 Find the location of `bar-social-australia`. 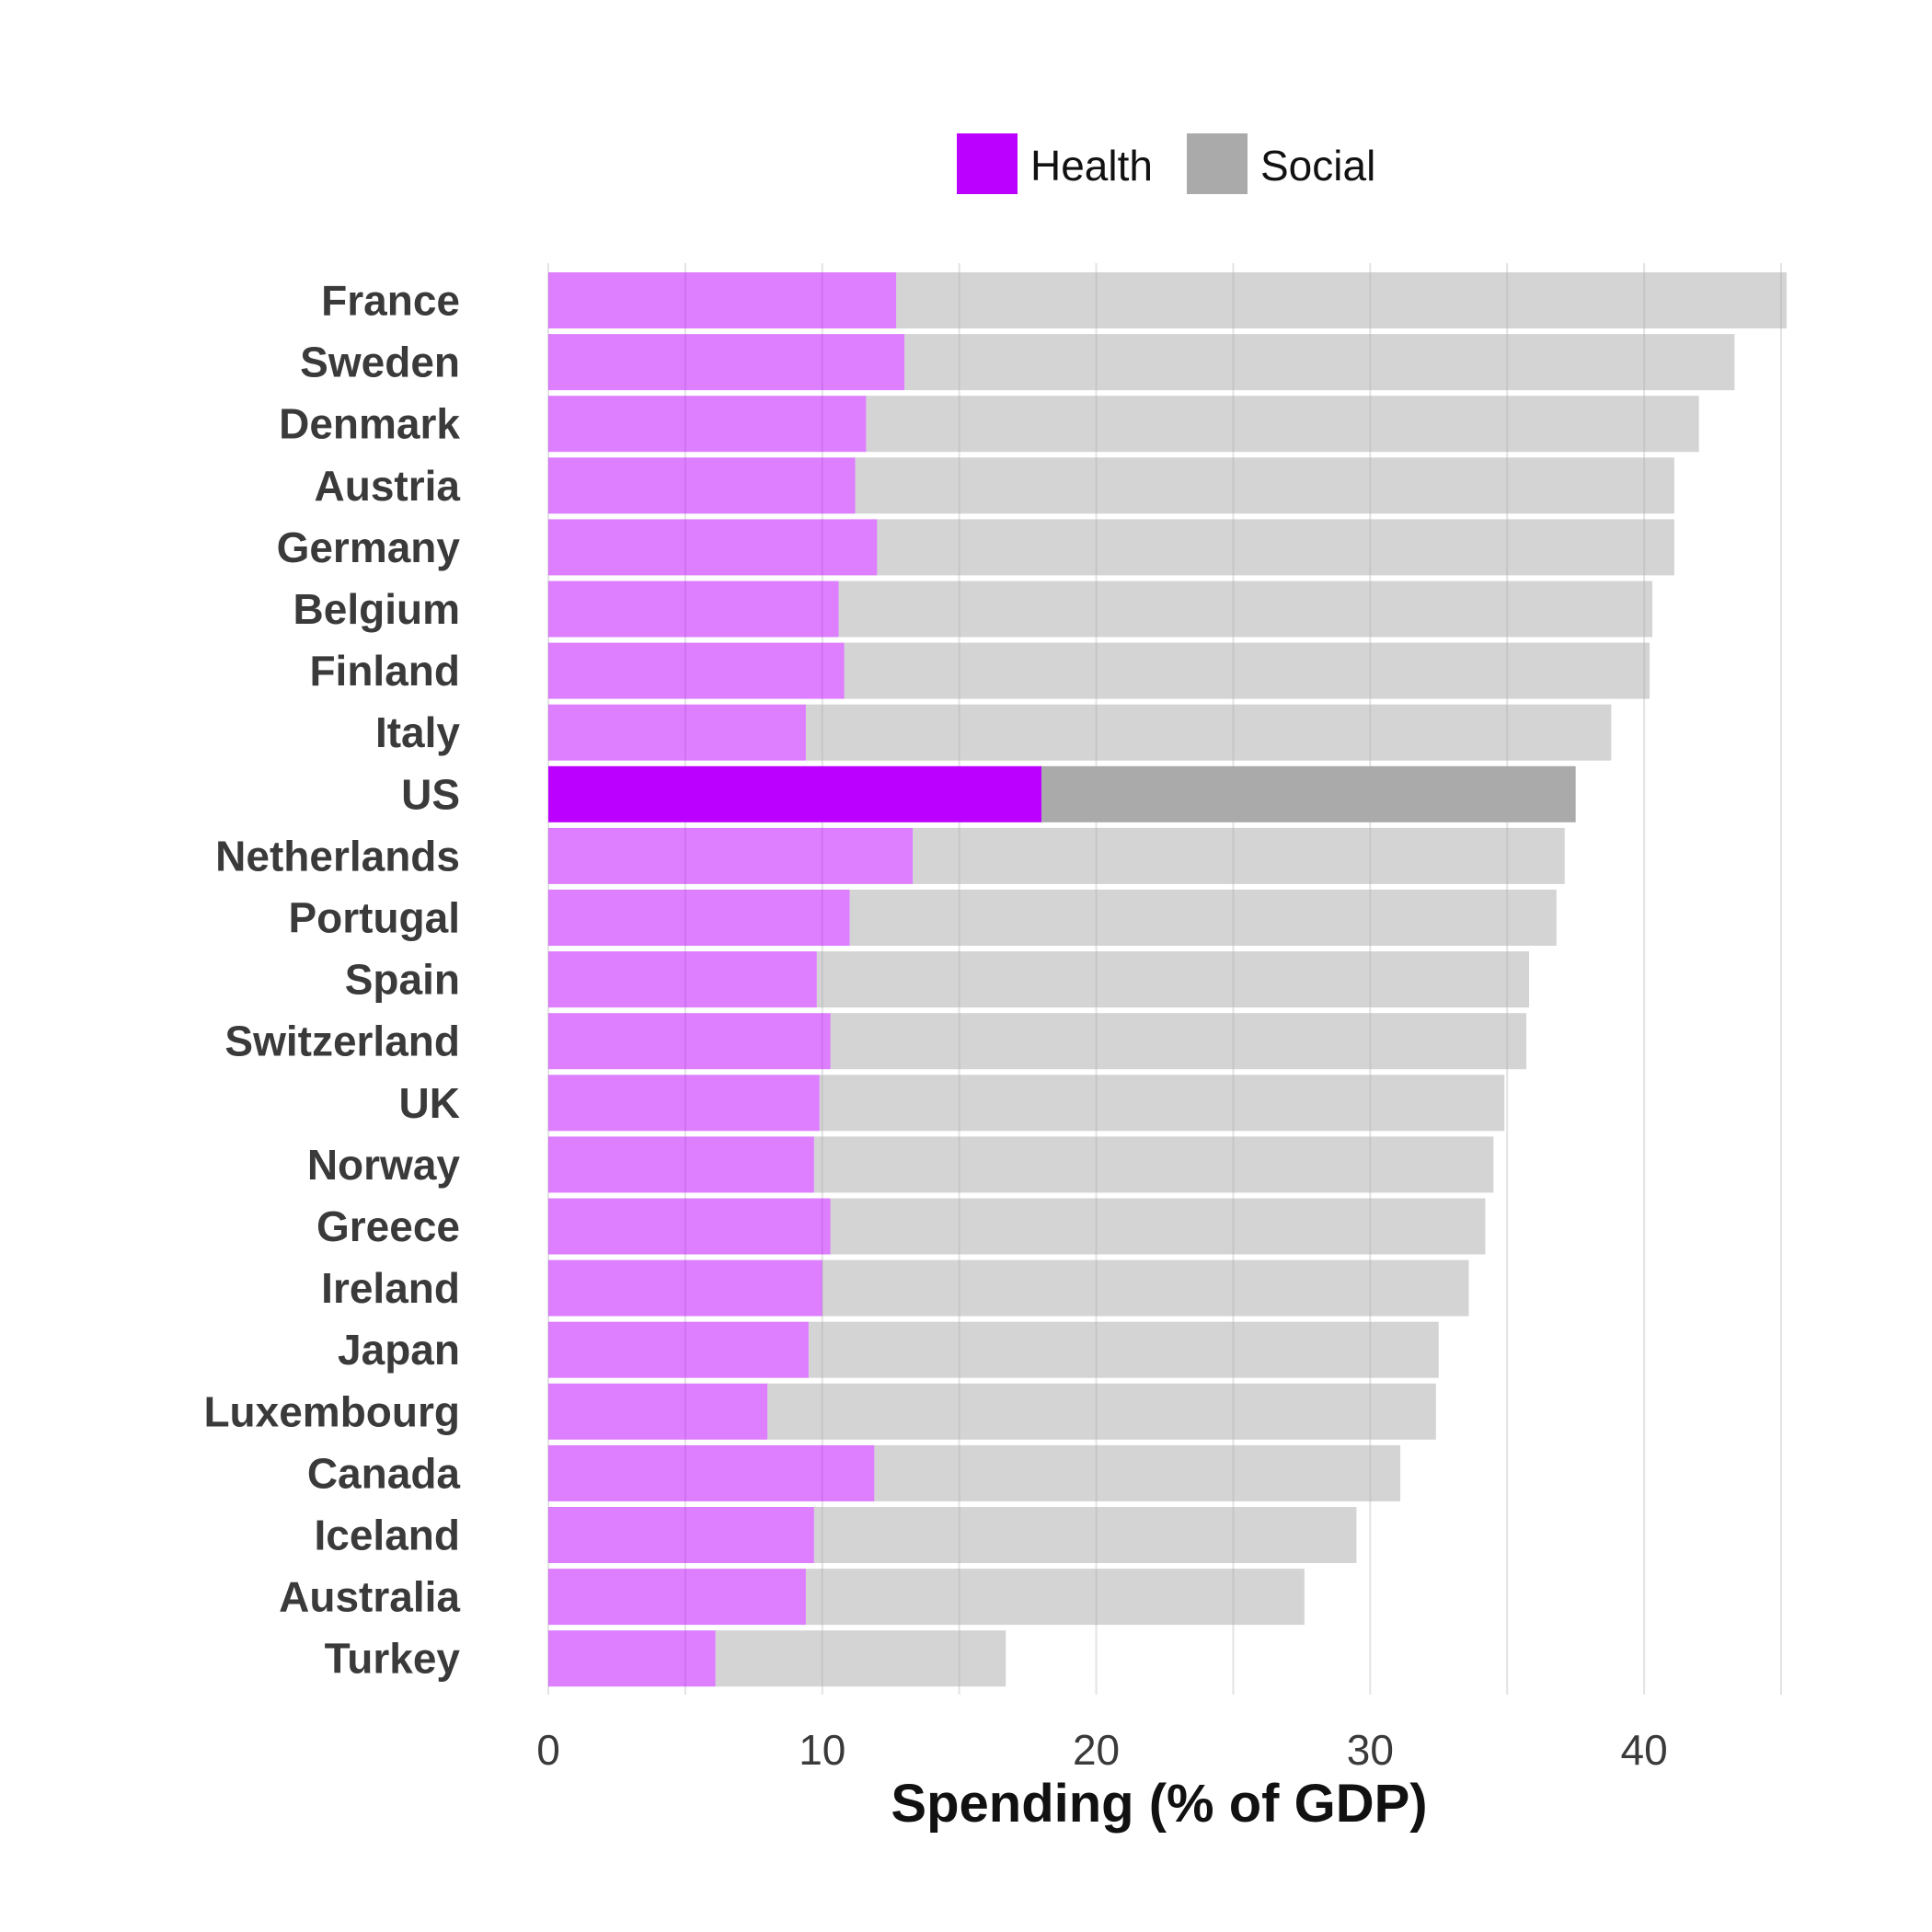

bar-social-australia is located at coordinates (1055, 1597).